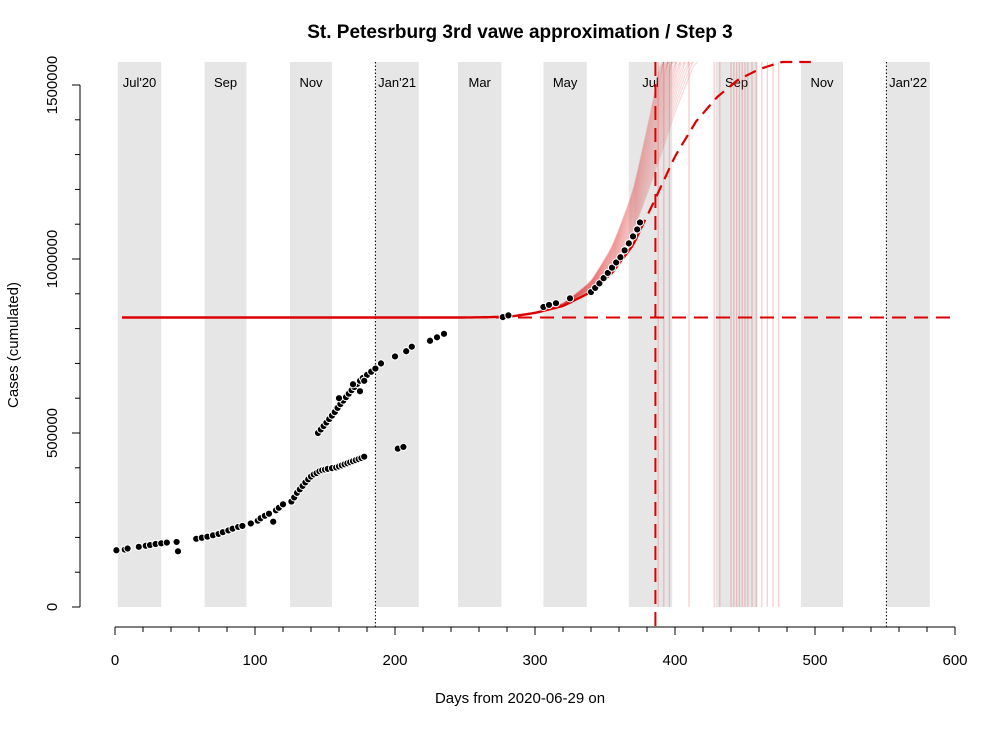 The image size is (1000, 750). Describe the element at coordinates (140, 82) in the screenshot. I see `month-label: Jul'20` at that location.